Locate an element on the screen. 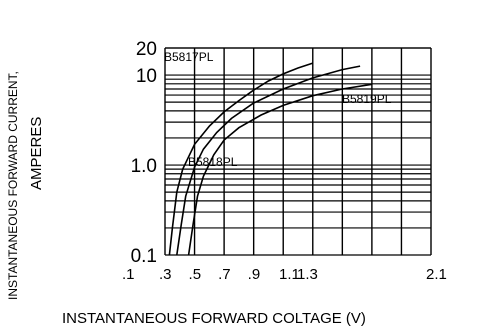 Image resolution: width=499 pixels, height=333 pixels. series-label-b5818pl: B5818PL is located at coordinates (213, 162).